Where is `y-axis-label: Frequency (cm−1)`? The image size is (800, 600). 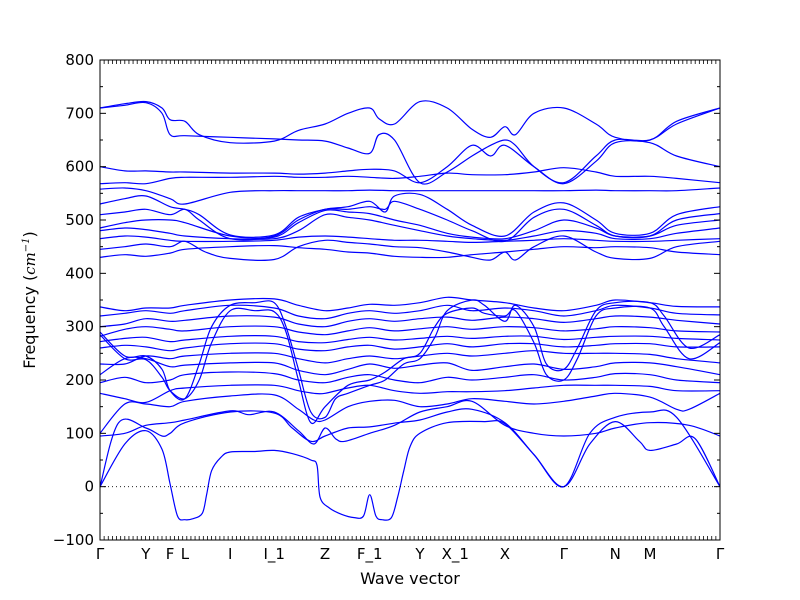
y-axis-label: Frequency (cm−1) is located at coordinates (29, 300).